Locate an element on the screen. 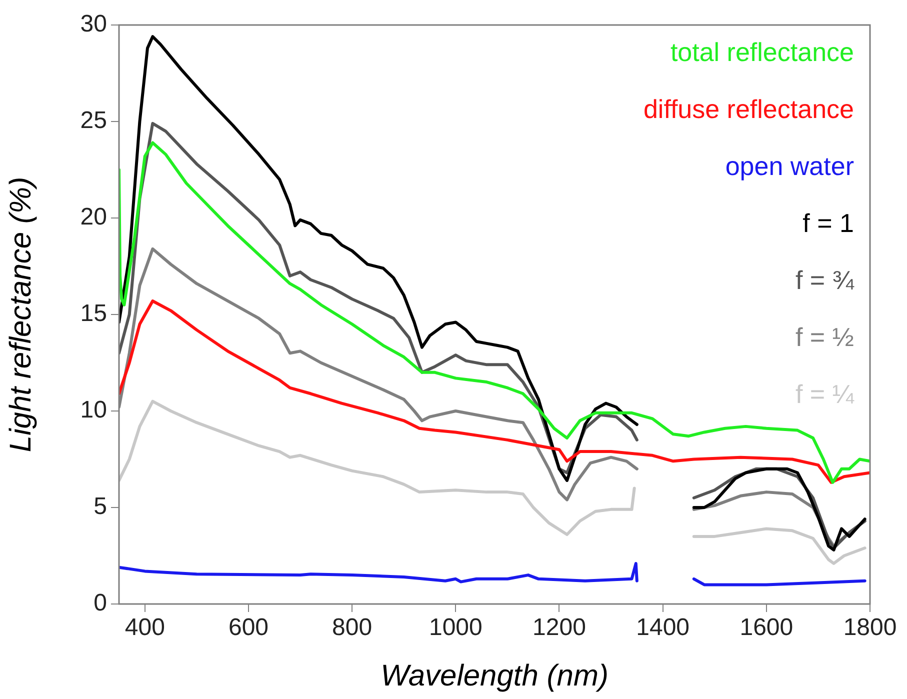 The width and height of the screenshot is (907, 699). y-tick-label: 30 is located at coordinates (93, 24).